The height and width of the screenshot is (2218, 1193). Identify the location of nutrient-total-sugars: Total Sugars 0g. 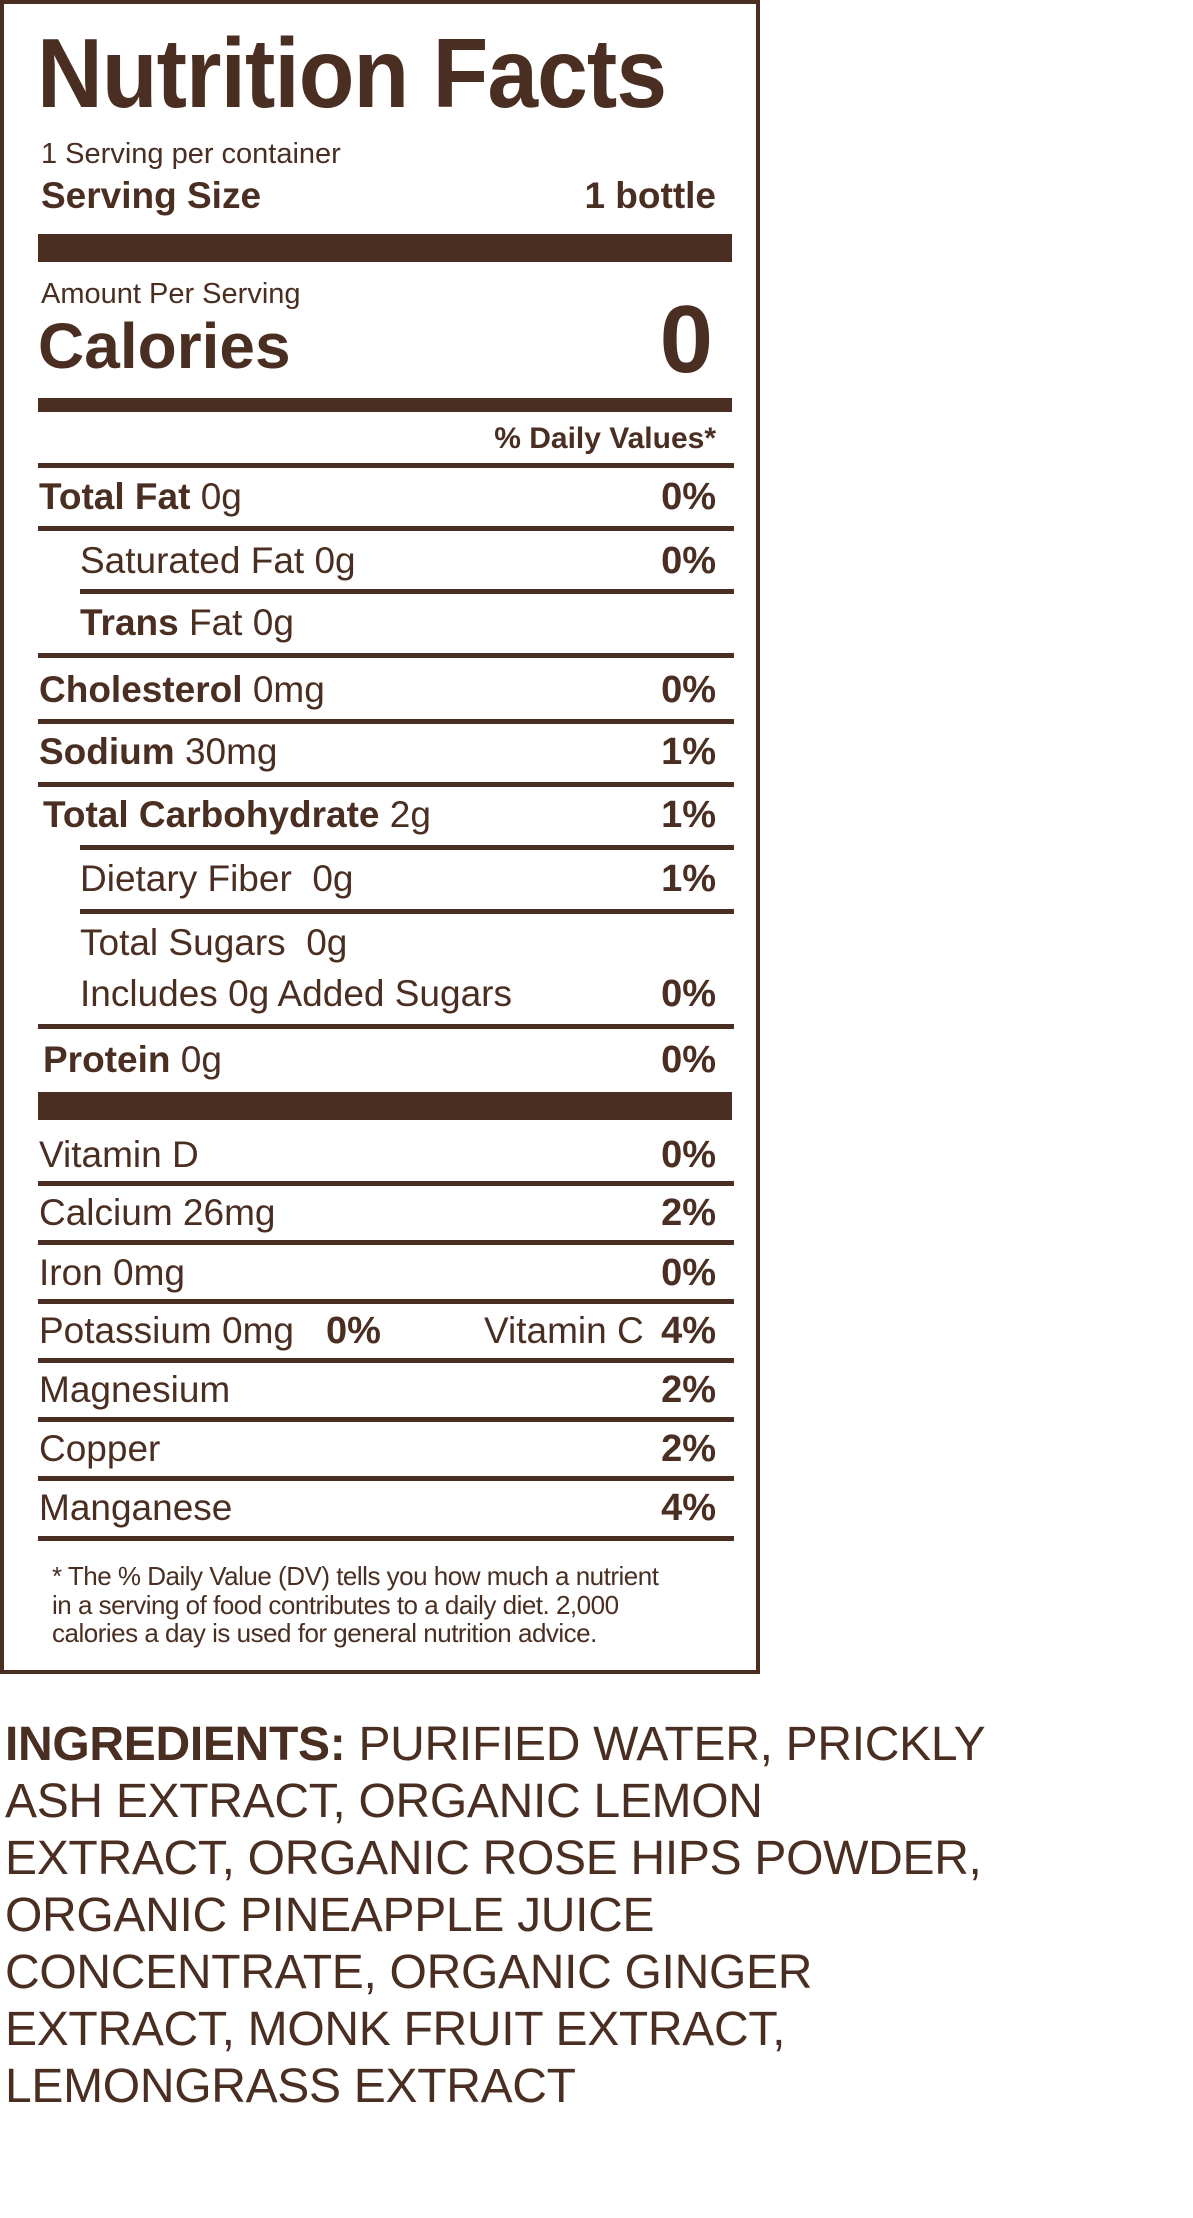
(214, 942).